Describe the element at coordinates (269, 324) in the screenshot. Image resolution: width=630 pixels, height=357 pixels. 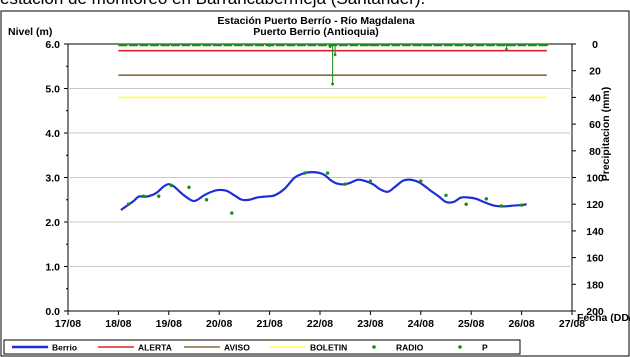
I see `x-tick-label: 21/08` at that location.